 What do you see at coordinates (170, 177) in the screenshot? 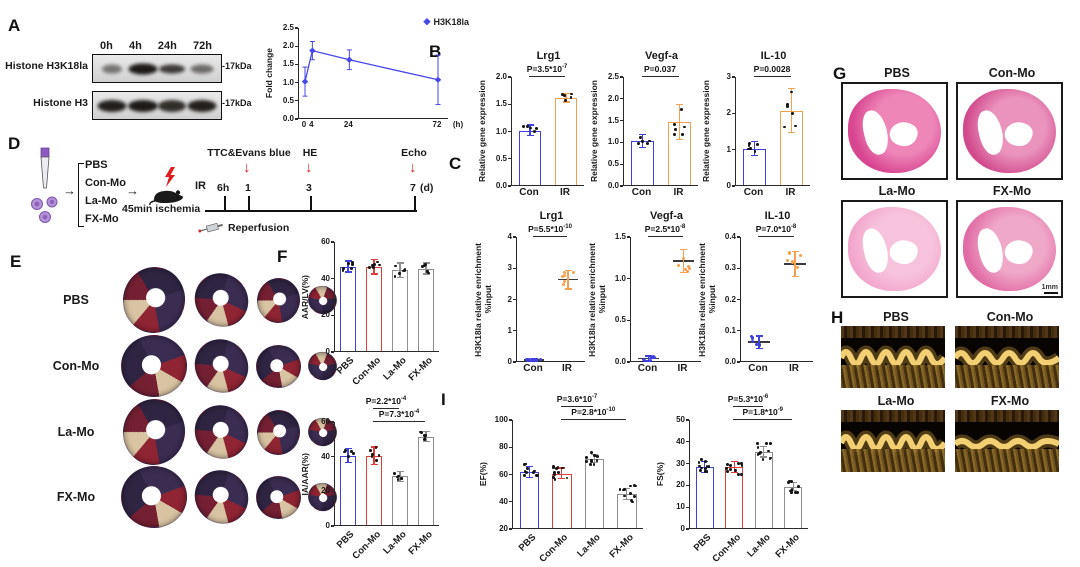
I see `lightning-icon` at bounding box center [170, 177].